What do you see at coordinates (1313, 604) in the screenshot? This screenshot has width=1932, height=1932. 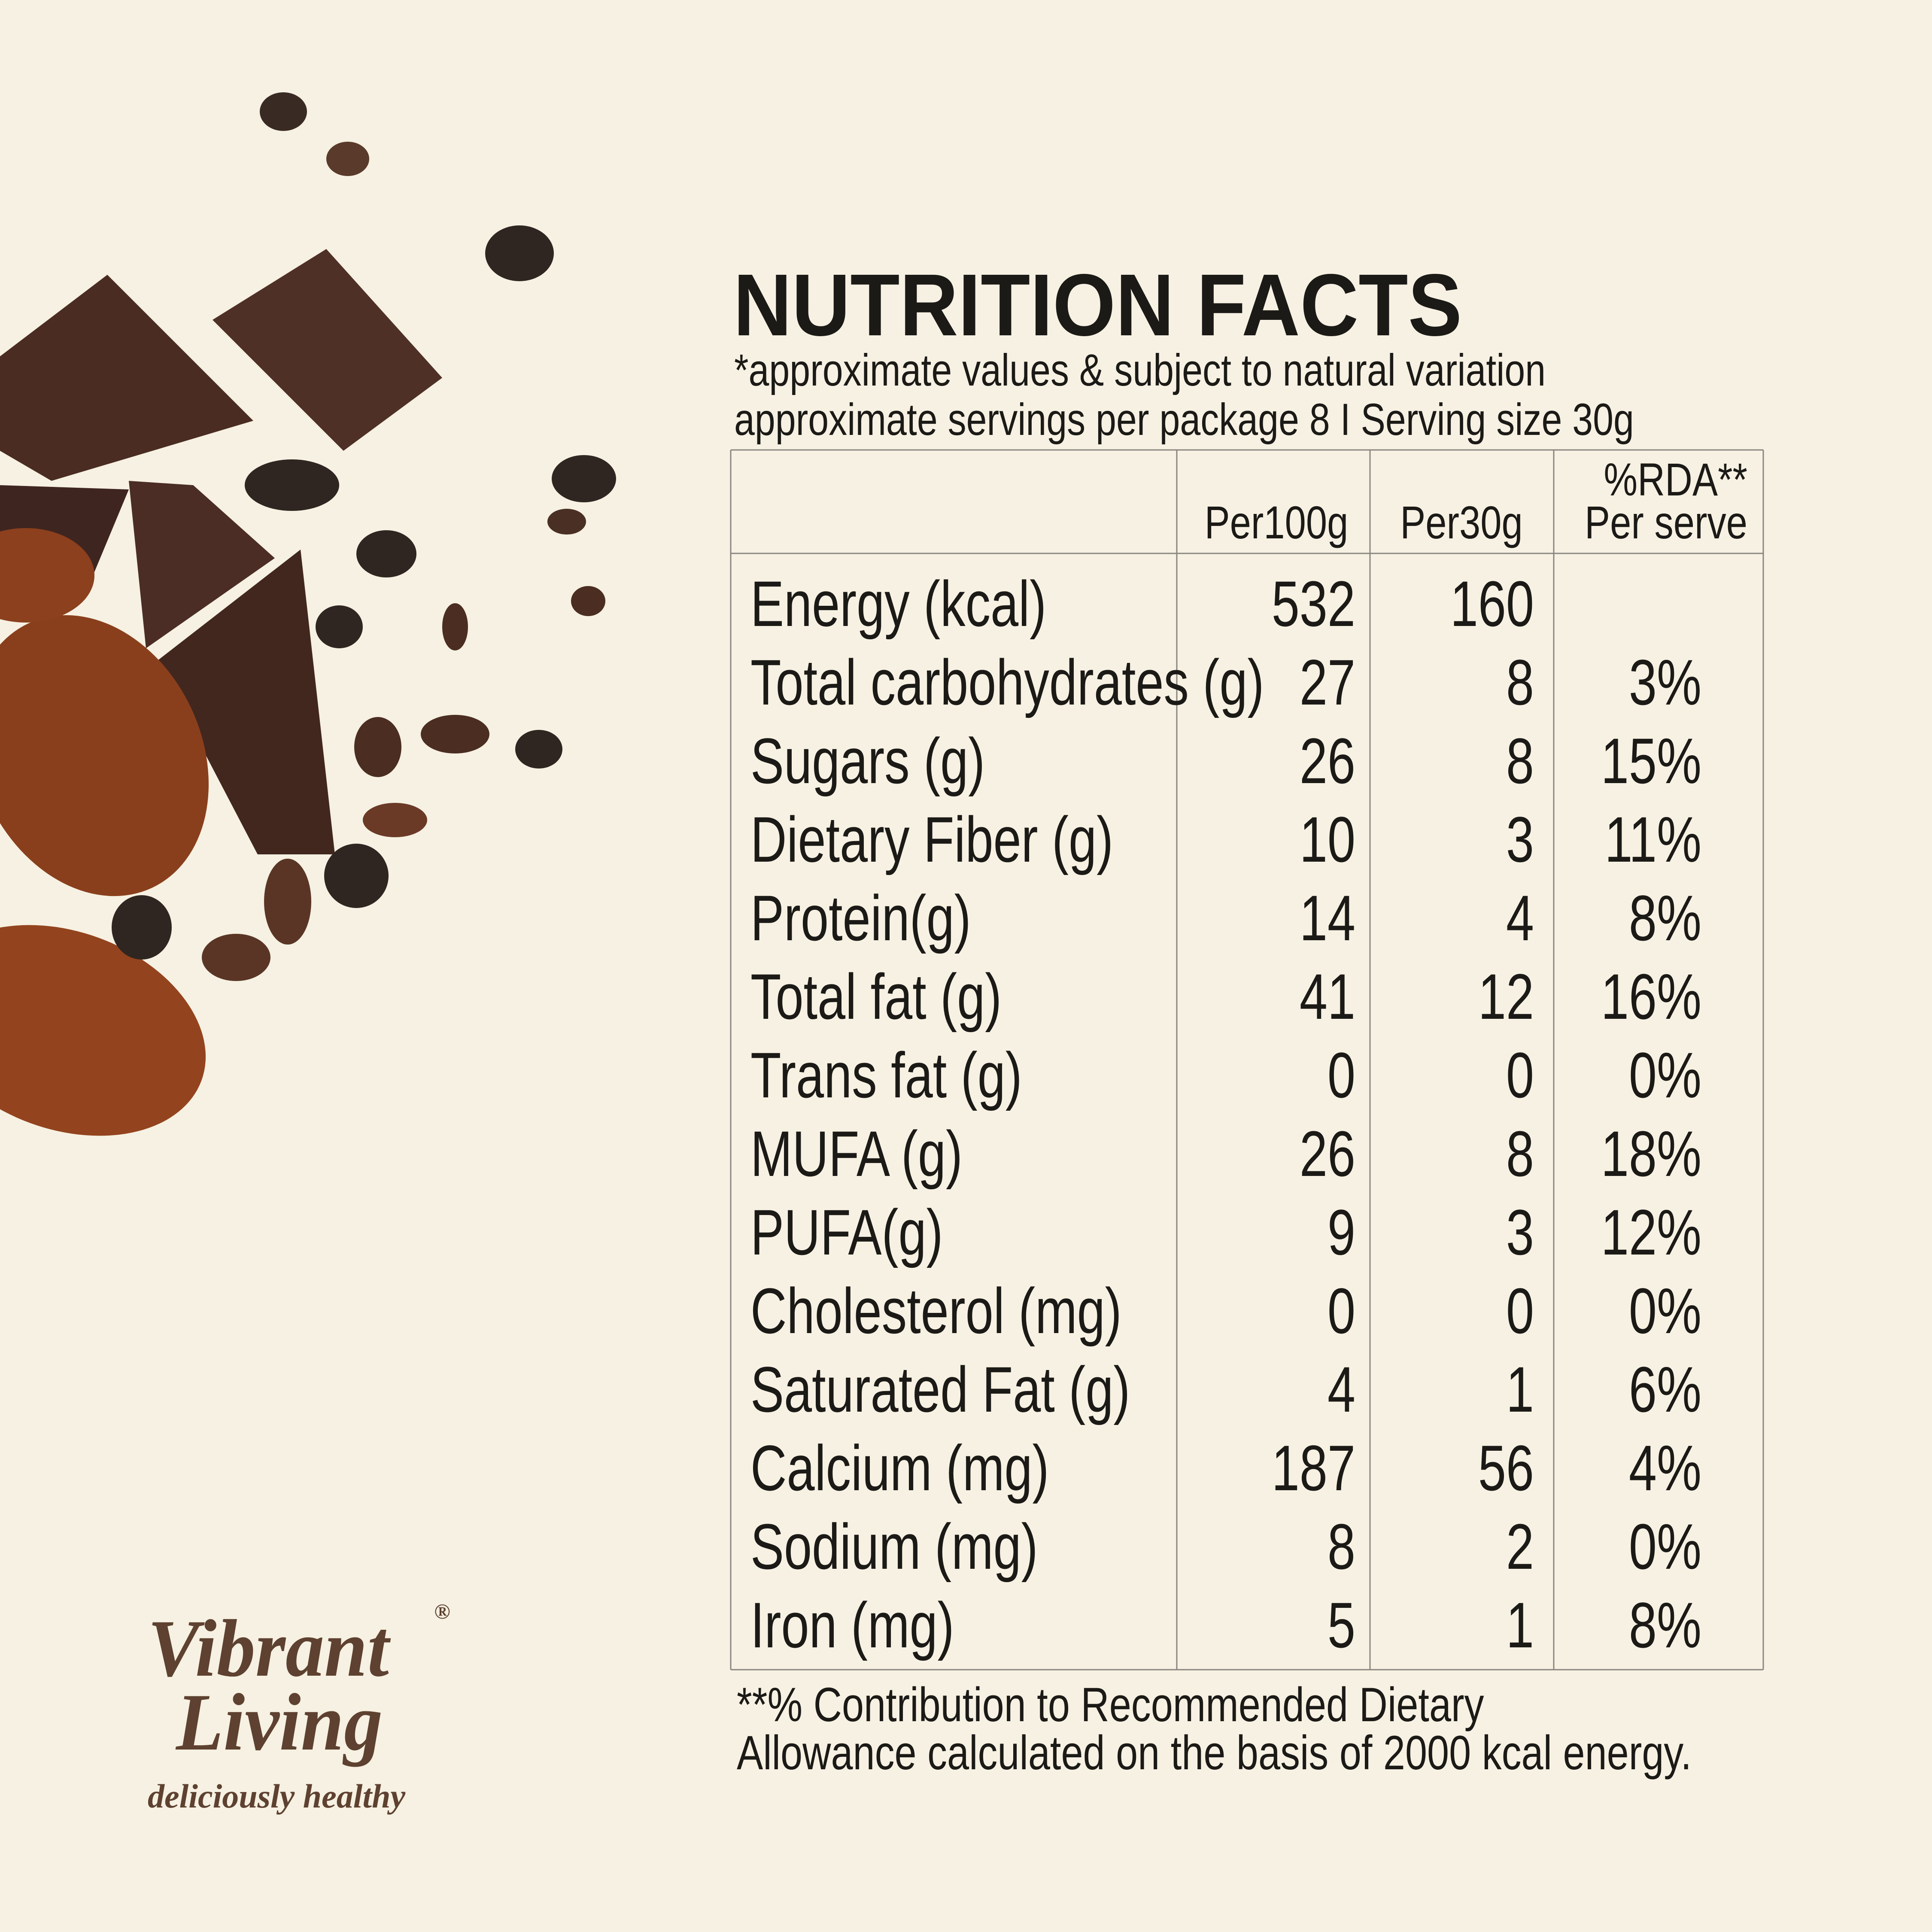 I see `nutrient-value: 532` at bounding box center [1313, 604].